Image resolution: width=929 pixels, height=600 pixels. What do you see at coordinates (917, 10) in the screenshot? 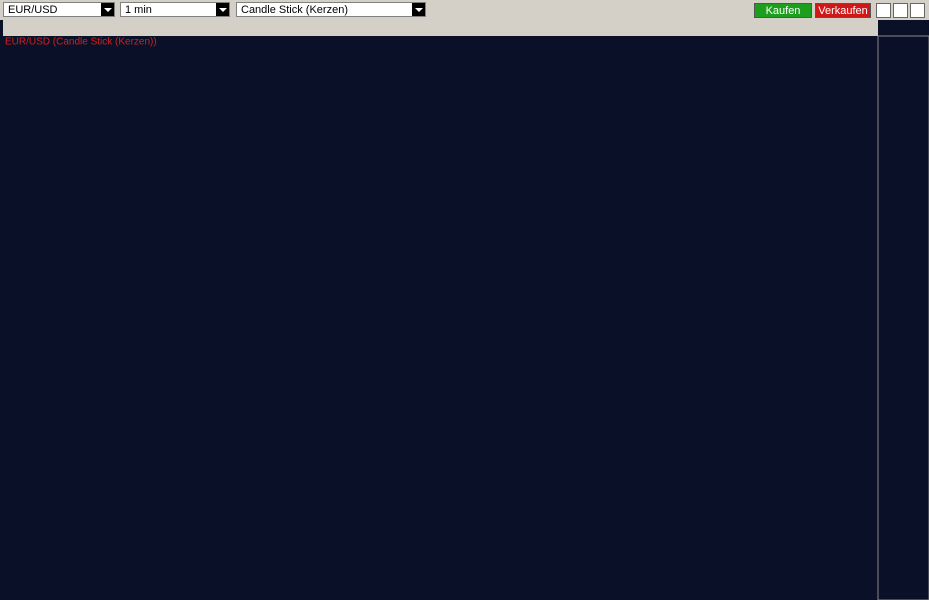
I see `window-icon` at bounding box center [917, 10].